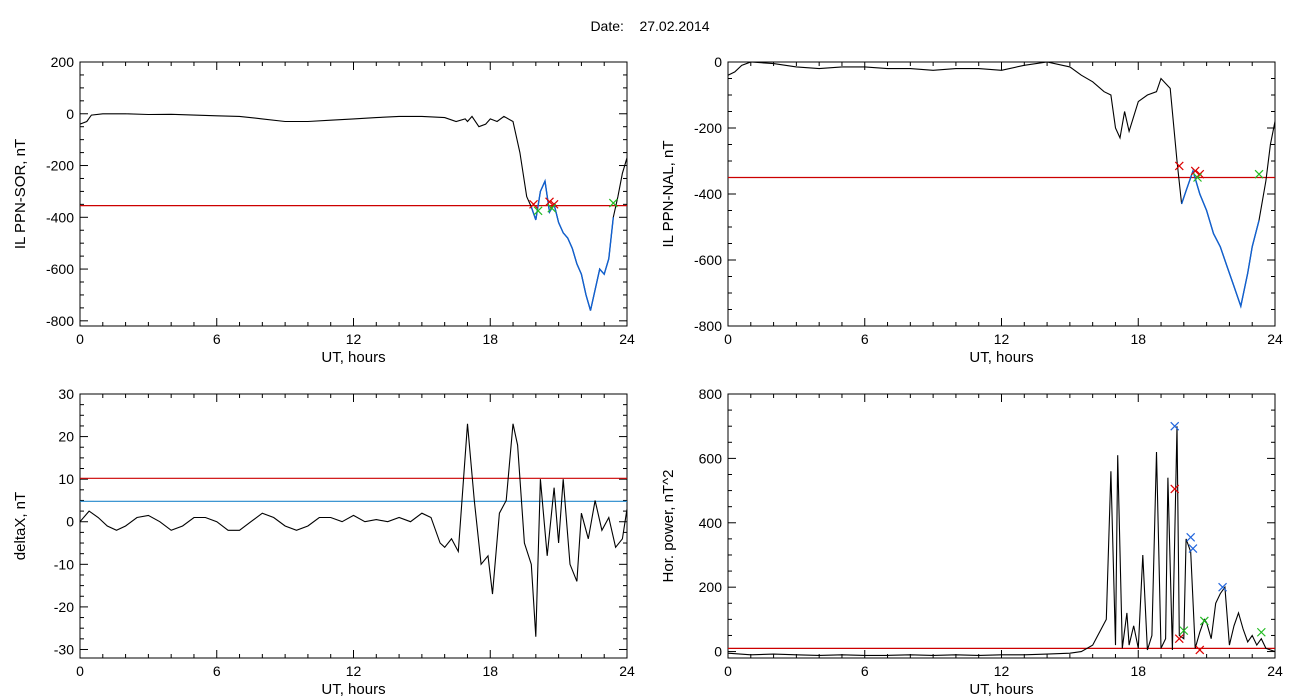 The width and height of the screenshot is (1300, 700). Describe the element at coordinates (668, 526) in the screenshot. I see `y-axis-title: Hor. power, nT^2` at that location.